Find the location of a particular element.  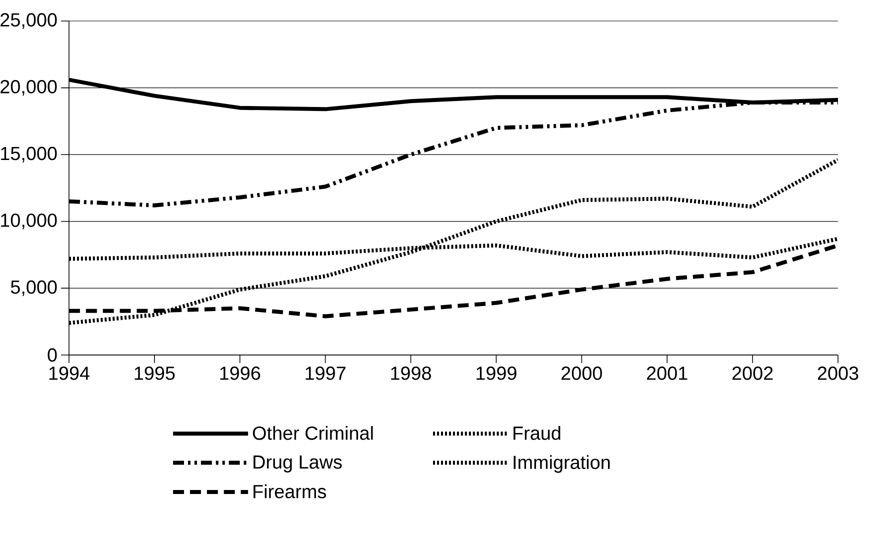

legend-label: Fraud is located at coordinates (537, 433).